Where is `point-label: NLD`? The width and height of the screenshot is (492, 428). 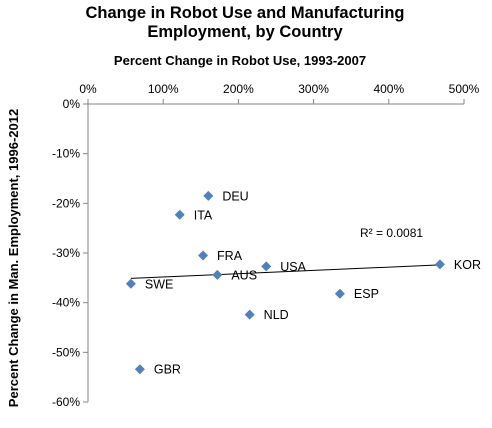
point-label: NLD is located at coordinates (276, 315).